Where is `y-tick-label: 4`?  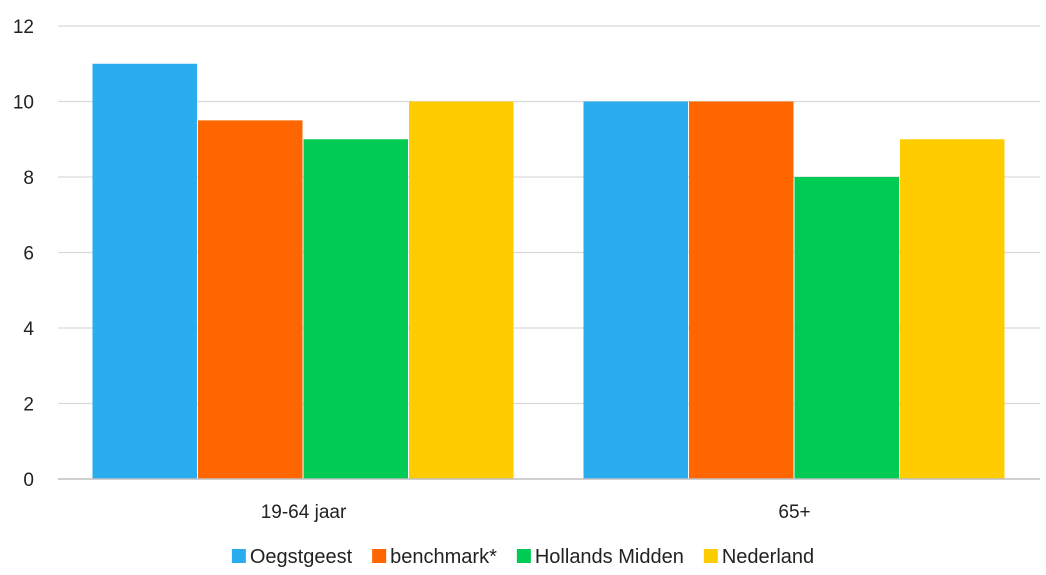 y-tick-label: 4 is located at coordinates (28, 329).